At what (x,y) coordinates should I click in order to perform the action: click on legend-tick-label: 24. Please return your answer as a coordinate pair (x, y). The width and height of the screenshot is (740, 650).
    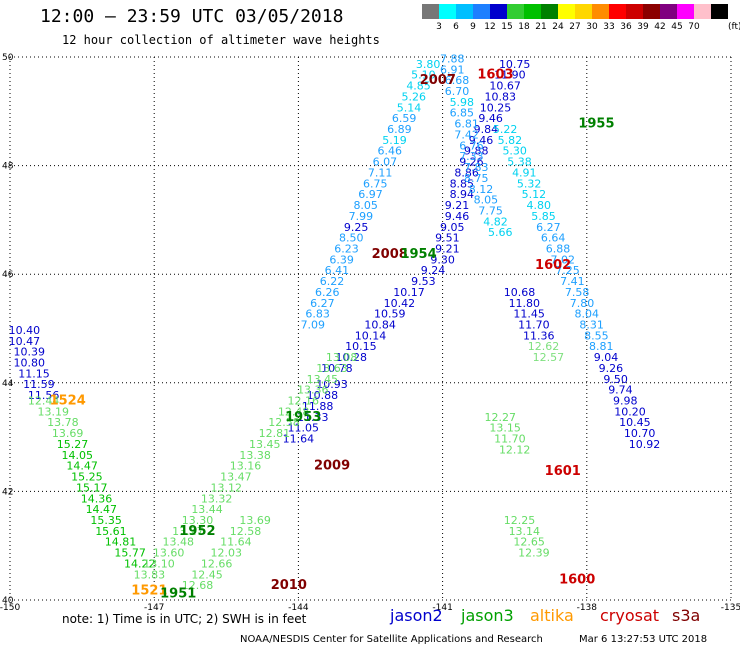
    Looking at the image, I should click on (558, 27).